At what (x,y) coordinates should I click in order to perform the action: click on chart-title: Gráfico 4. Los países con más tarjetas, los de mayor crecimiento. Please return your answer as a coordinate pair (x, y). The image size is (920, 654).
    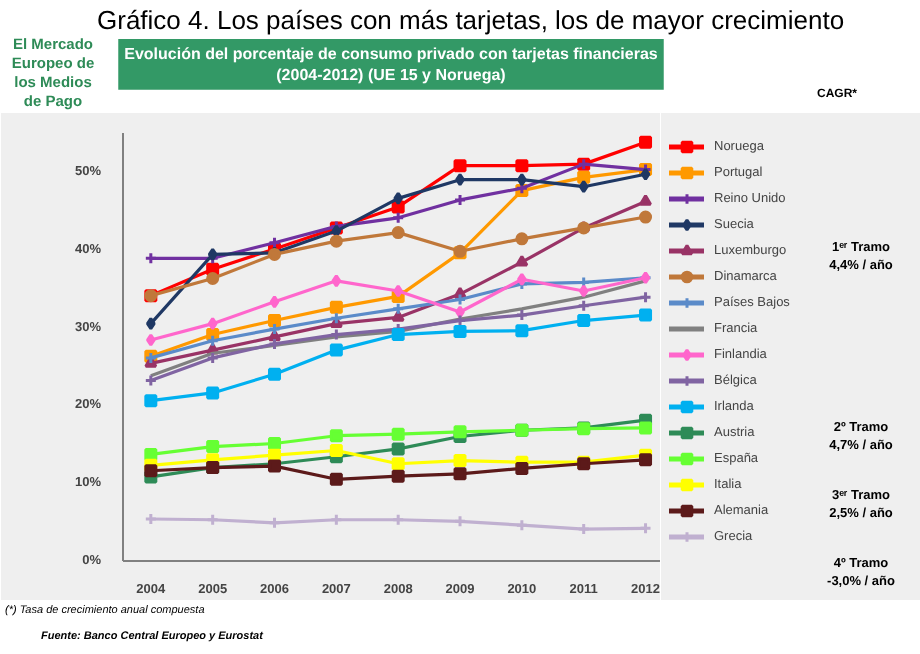
    Looking at the image, I should click on (471, 20).